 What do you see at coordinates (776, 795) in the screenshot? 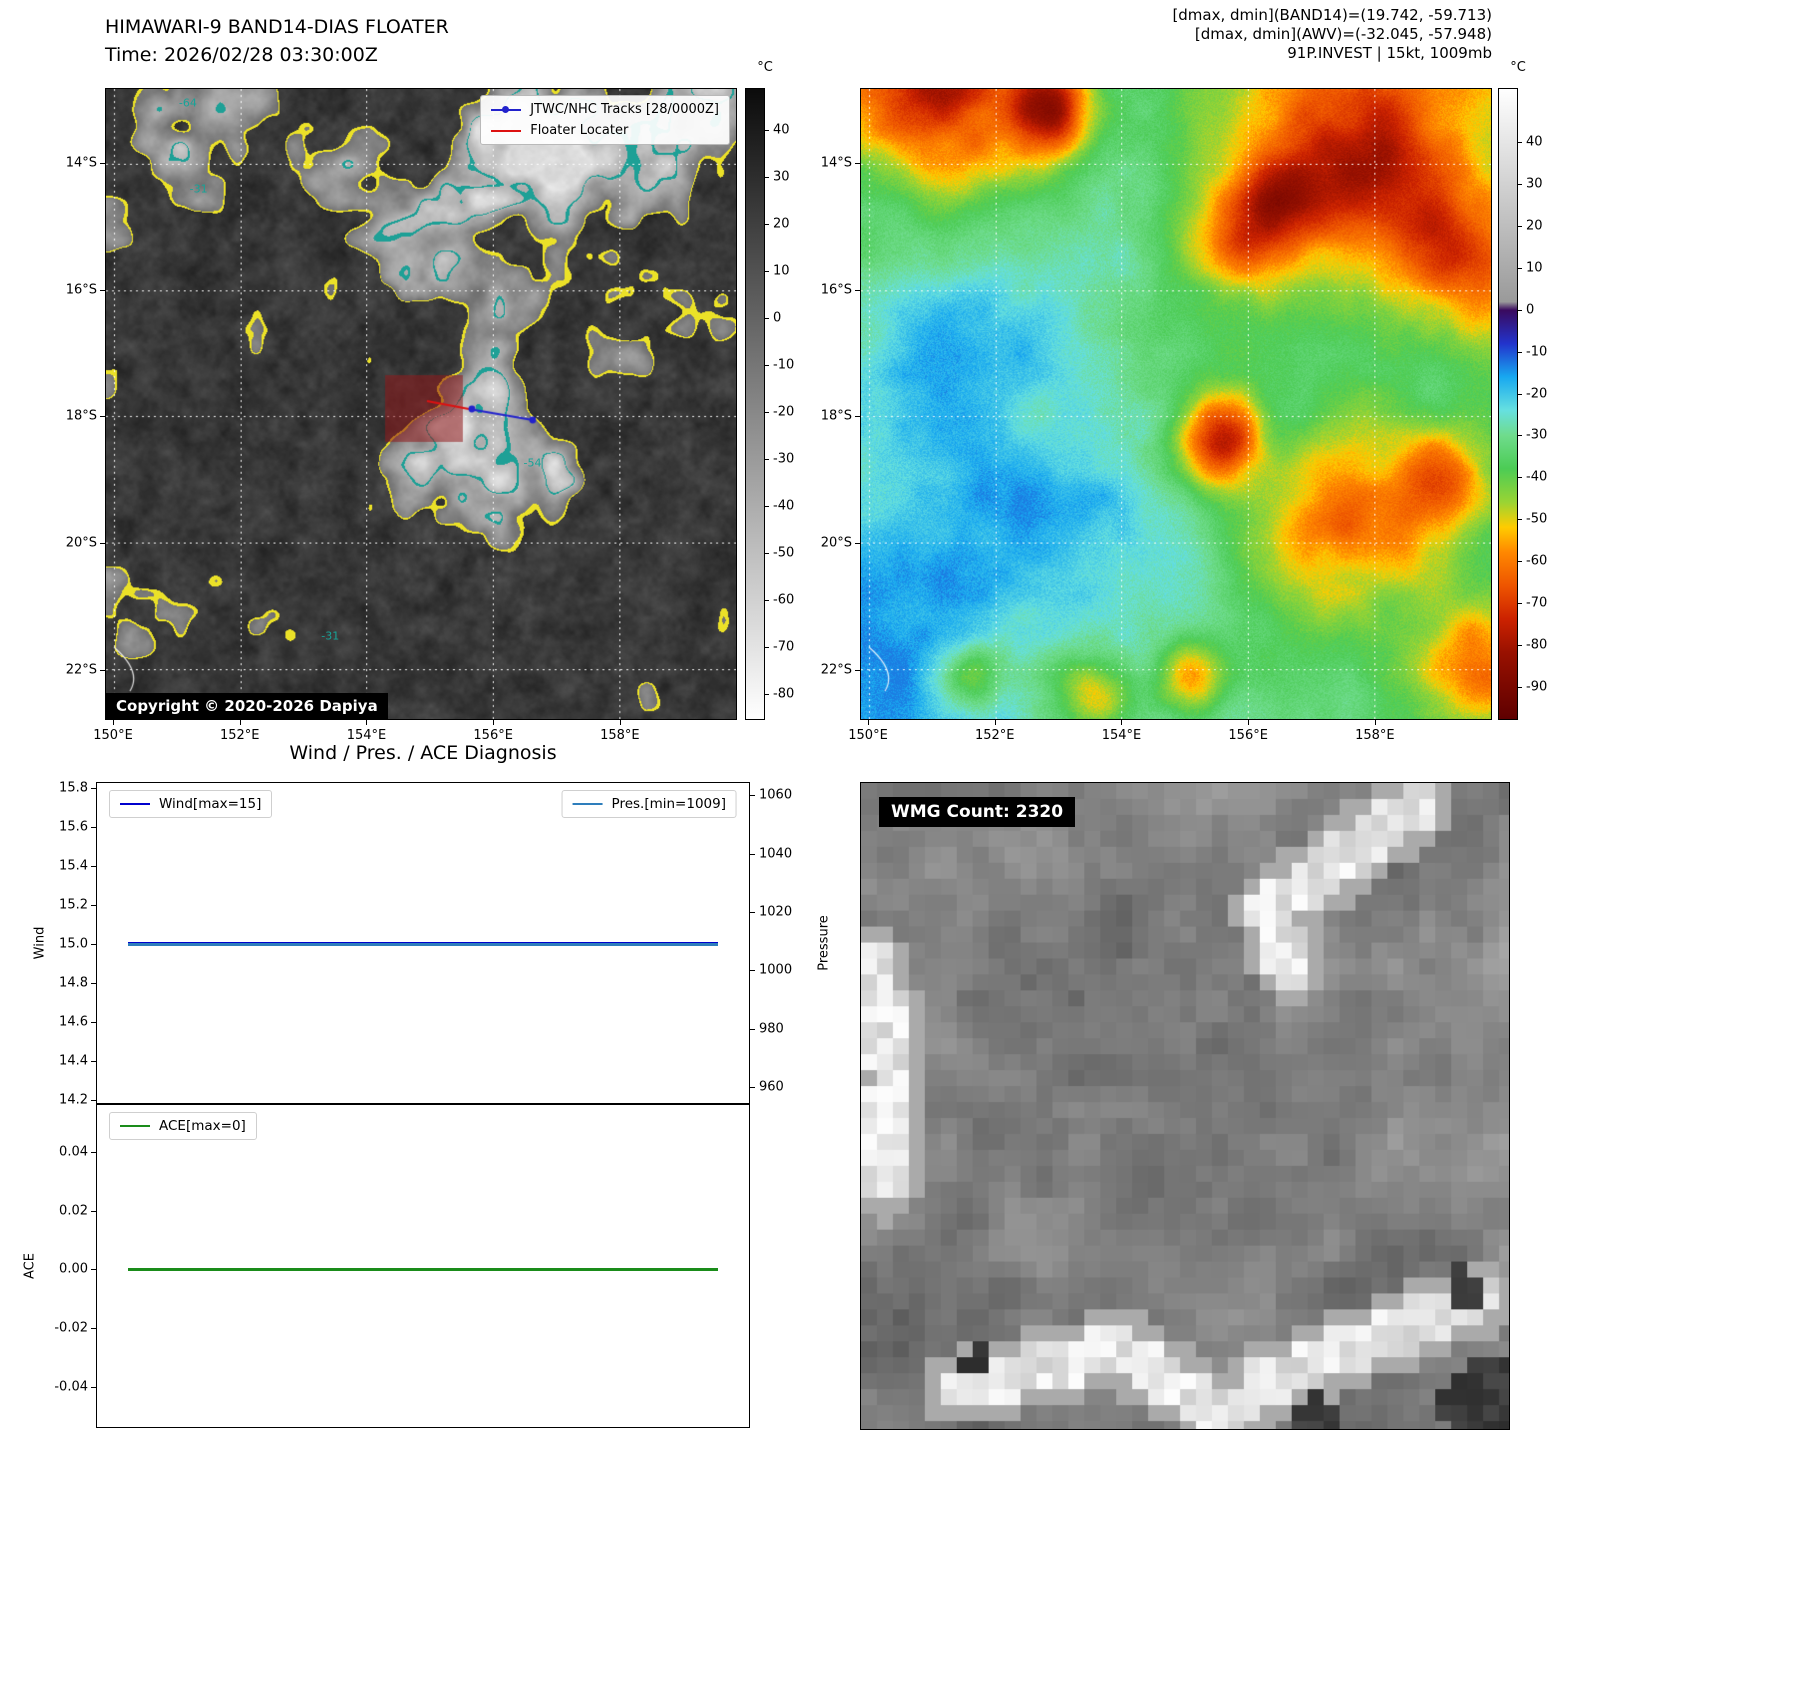
I see `pressure-axis-tick-label: 1060` at bounding box center [776, 795].